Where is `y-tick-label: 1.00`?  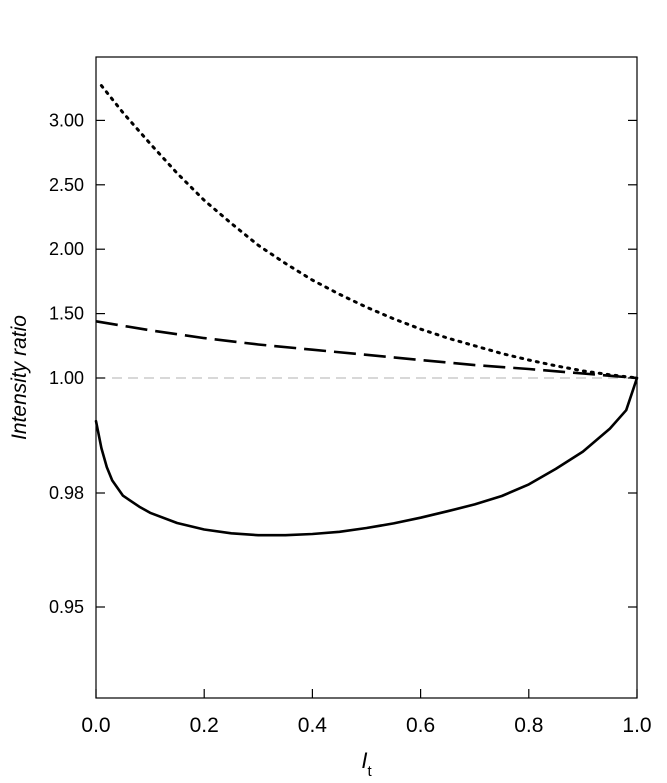
y-tick-label: 1.00 is located at coordinates (66, 378).